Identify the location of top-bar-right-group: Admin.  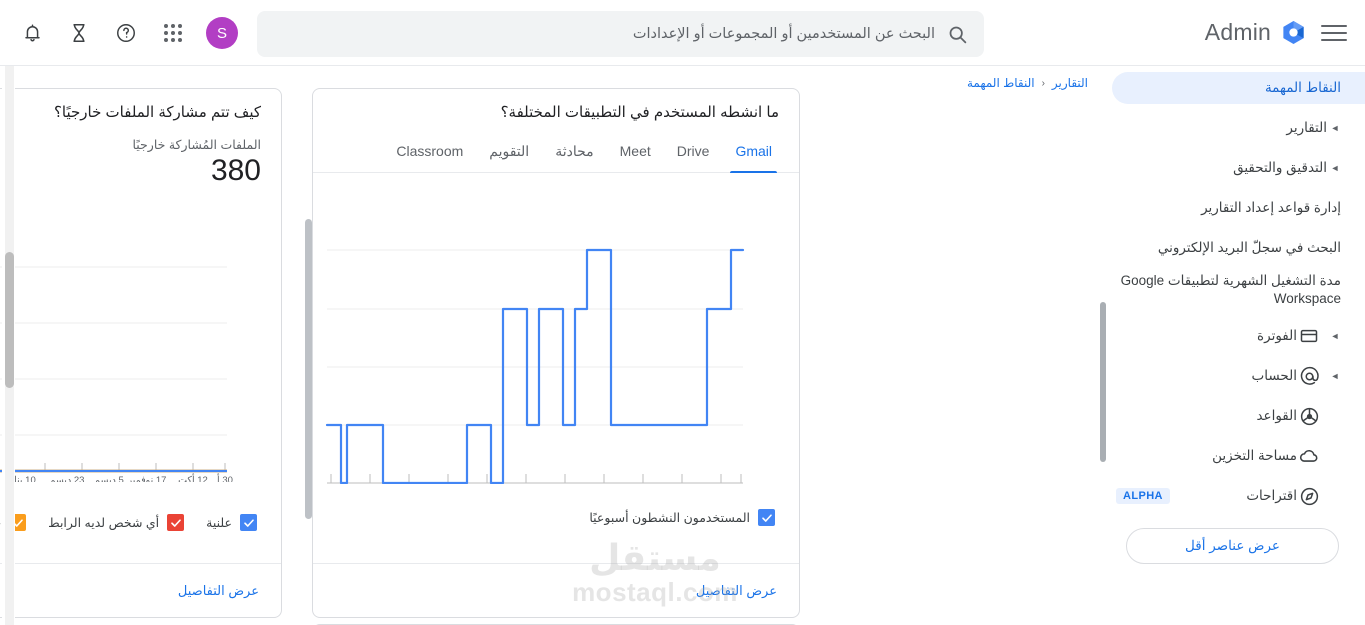
(1285, 32).